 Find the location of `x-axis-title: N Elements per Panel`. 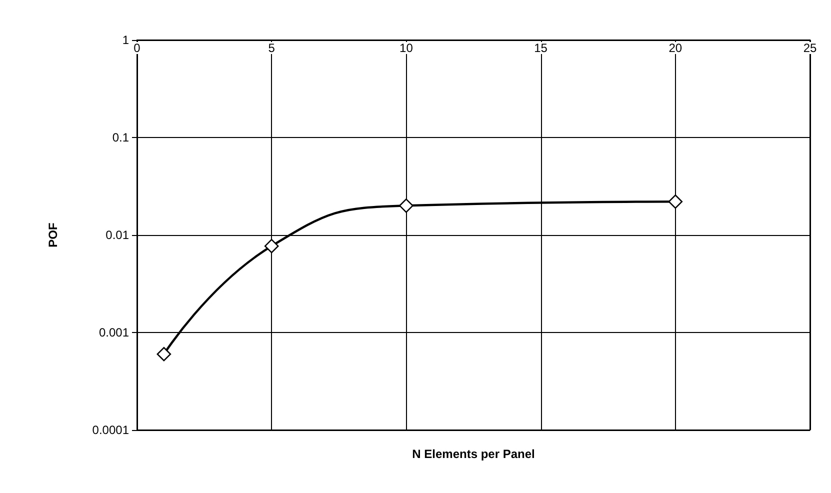

x-axis-title: N Elements per Panel is located at coordinates (473, 454).